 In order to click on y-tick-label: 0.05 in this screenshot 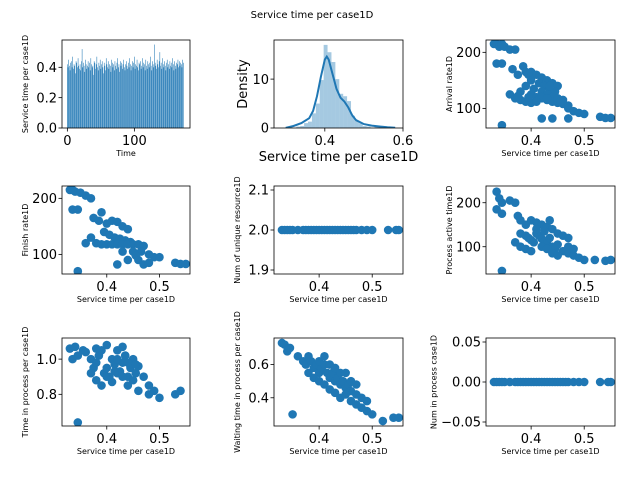, I will do `click(466, 343)`.